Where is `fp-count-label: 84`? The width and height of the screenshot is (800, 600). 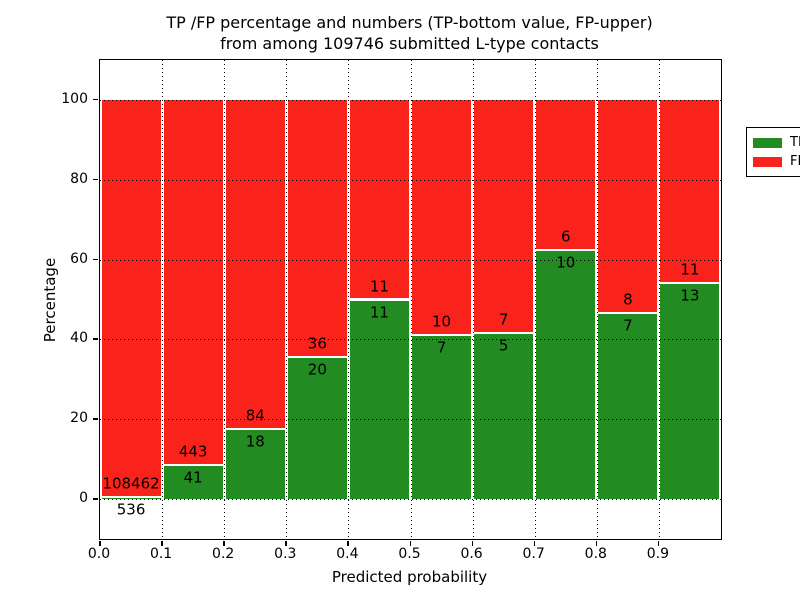
fp-count-label: 84 is located at coordinates (255, 415).